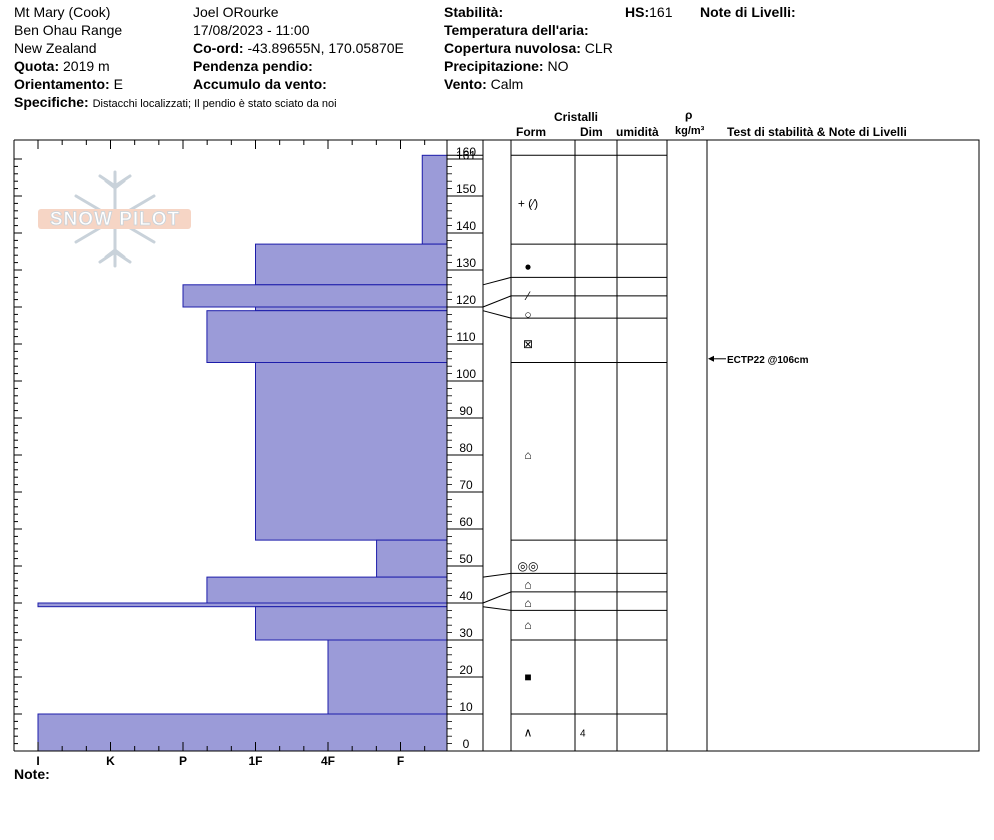 This screenshot has width=994, height=840. What do you see at coordinates (507, 84) in the screenshot?
I see `wind-value: Calm` at bounding box center [507, 84].